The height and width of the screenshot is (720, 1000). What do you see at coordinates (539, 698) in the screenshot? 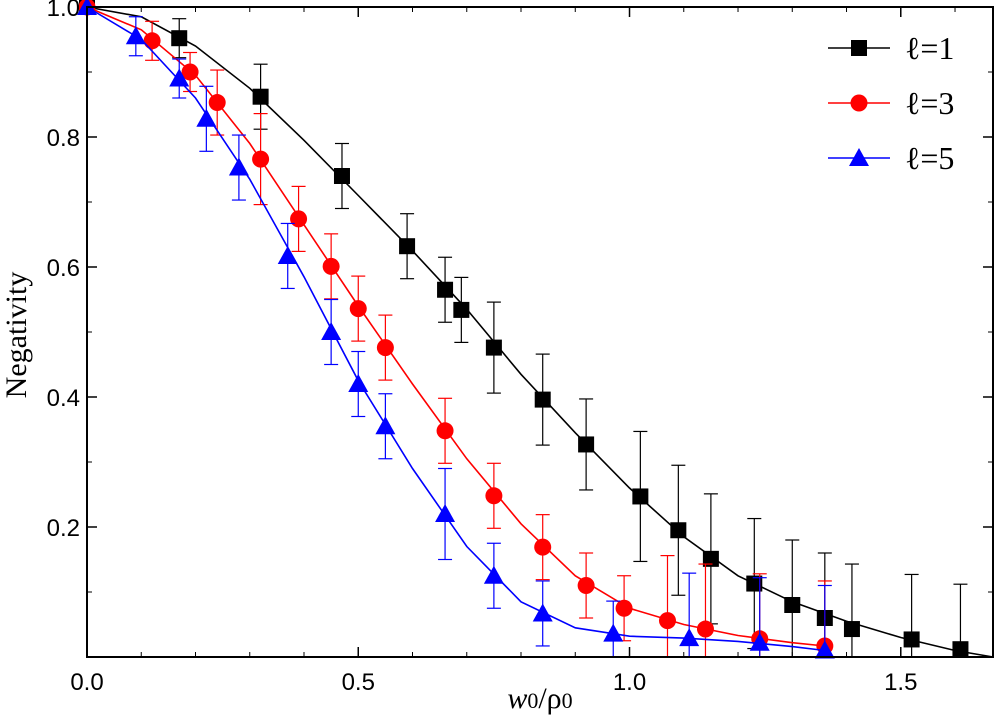
I see `x-axis-label: w0/ρ0` at bounding box center [539, 698].